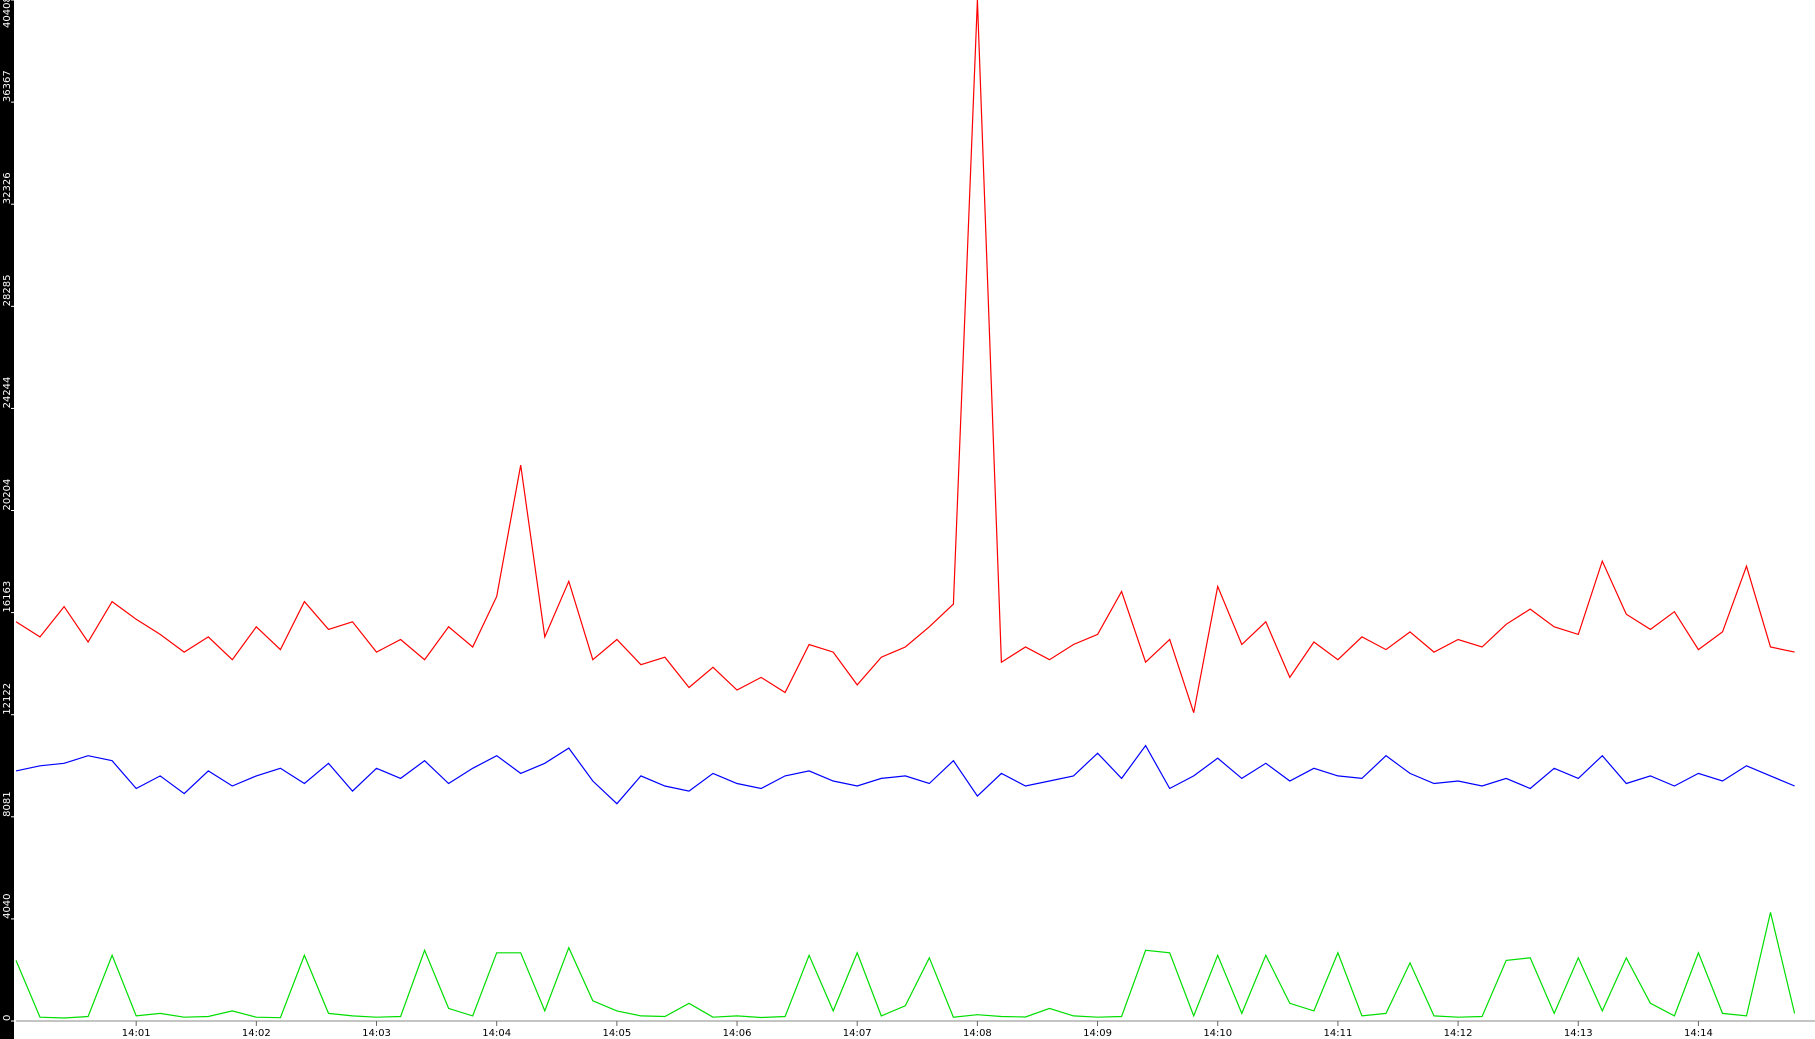 The image size is (1815, 1039). Describe the element at coordinates (7, 495) in the screenshot. I see `y-tick-label: 20204` at that location.